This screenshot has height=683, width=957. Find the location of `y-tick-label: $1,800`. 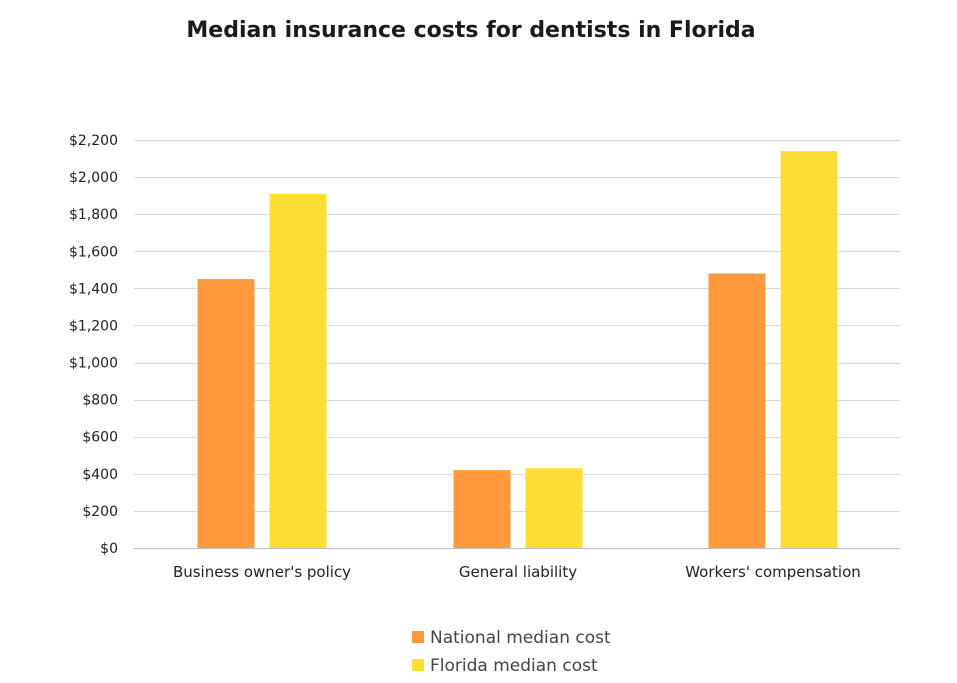

y-tick-label: $1,800 is located at coordinates (93, 215).